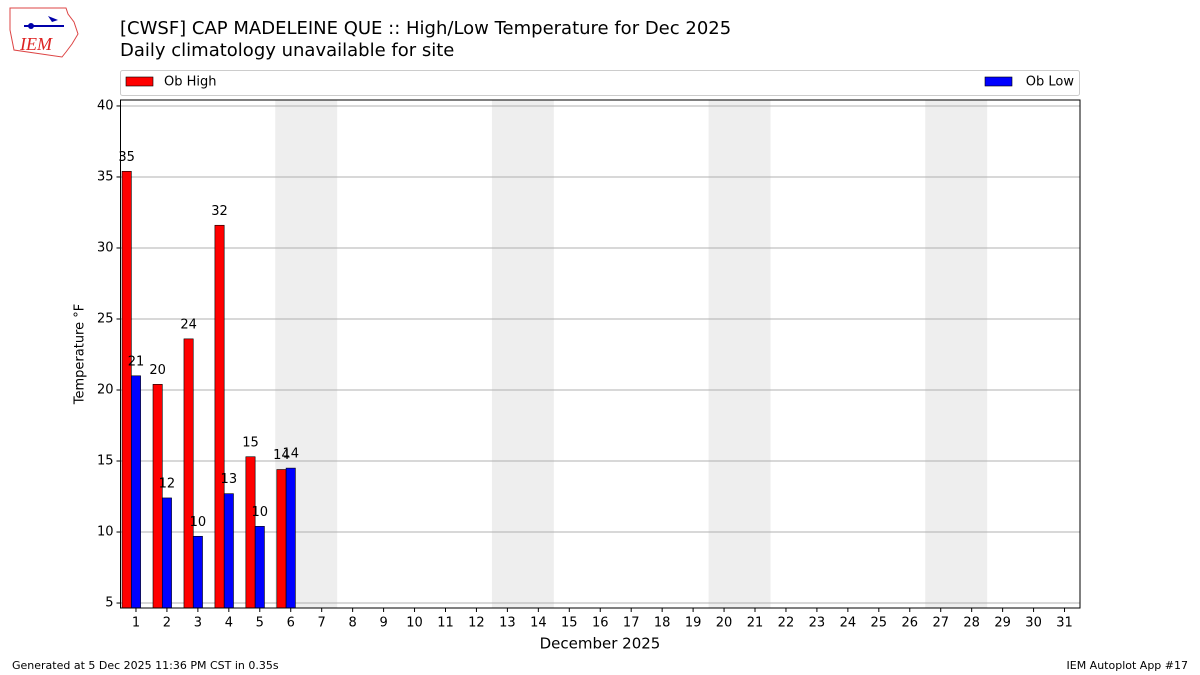 The height and width of the screenshot is (675, 1200). I want to click on x-tick-label: 22, so click(786, 623).